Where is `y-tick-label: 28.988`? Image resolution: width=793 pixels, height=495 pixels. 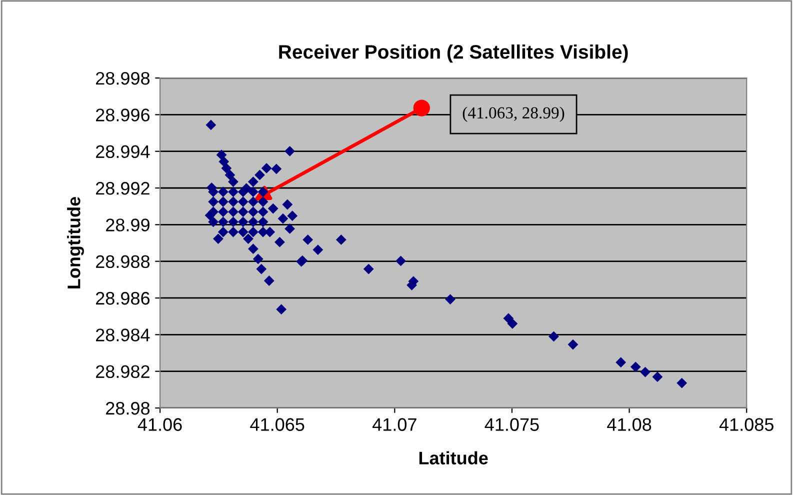
y-tick-label: 28.988 is located at coordinates (123, 261).